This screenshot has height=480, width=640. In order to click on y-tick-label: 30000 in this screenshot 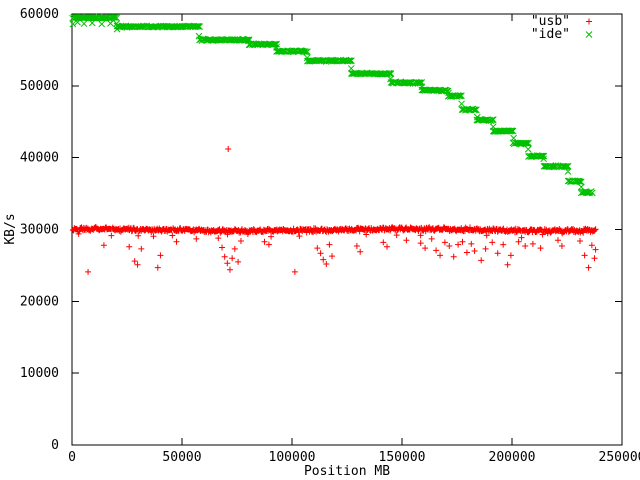, I will do `click(39, 230)`.